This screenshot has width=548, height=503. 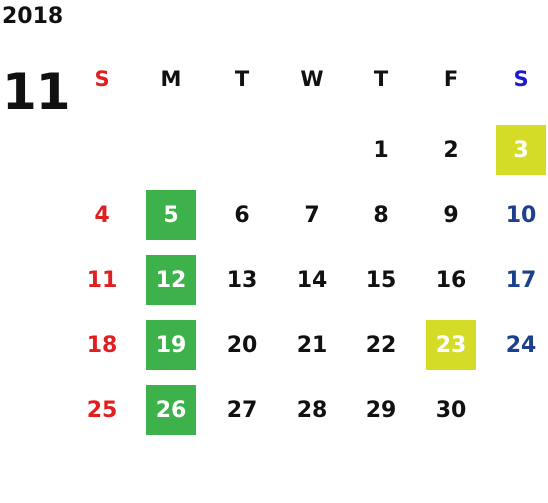 What do you see at coordinates (451, 150) in the screenshot?
I see `day-cell: 2` at bounding box center [451, 150].